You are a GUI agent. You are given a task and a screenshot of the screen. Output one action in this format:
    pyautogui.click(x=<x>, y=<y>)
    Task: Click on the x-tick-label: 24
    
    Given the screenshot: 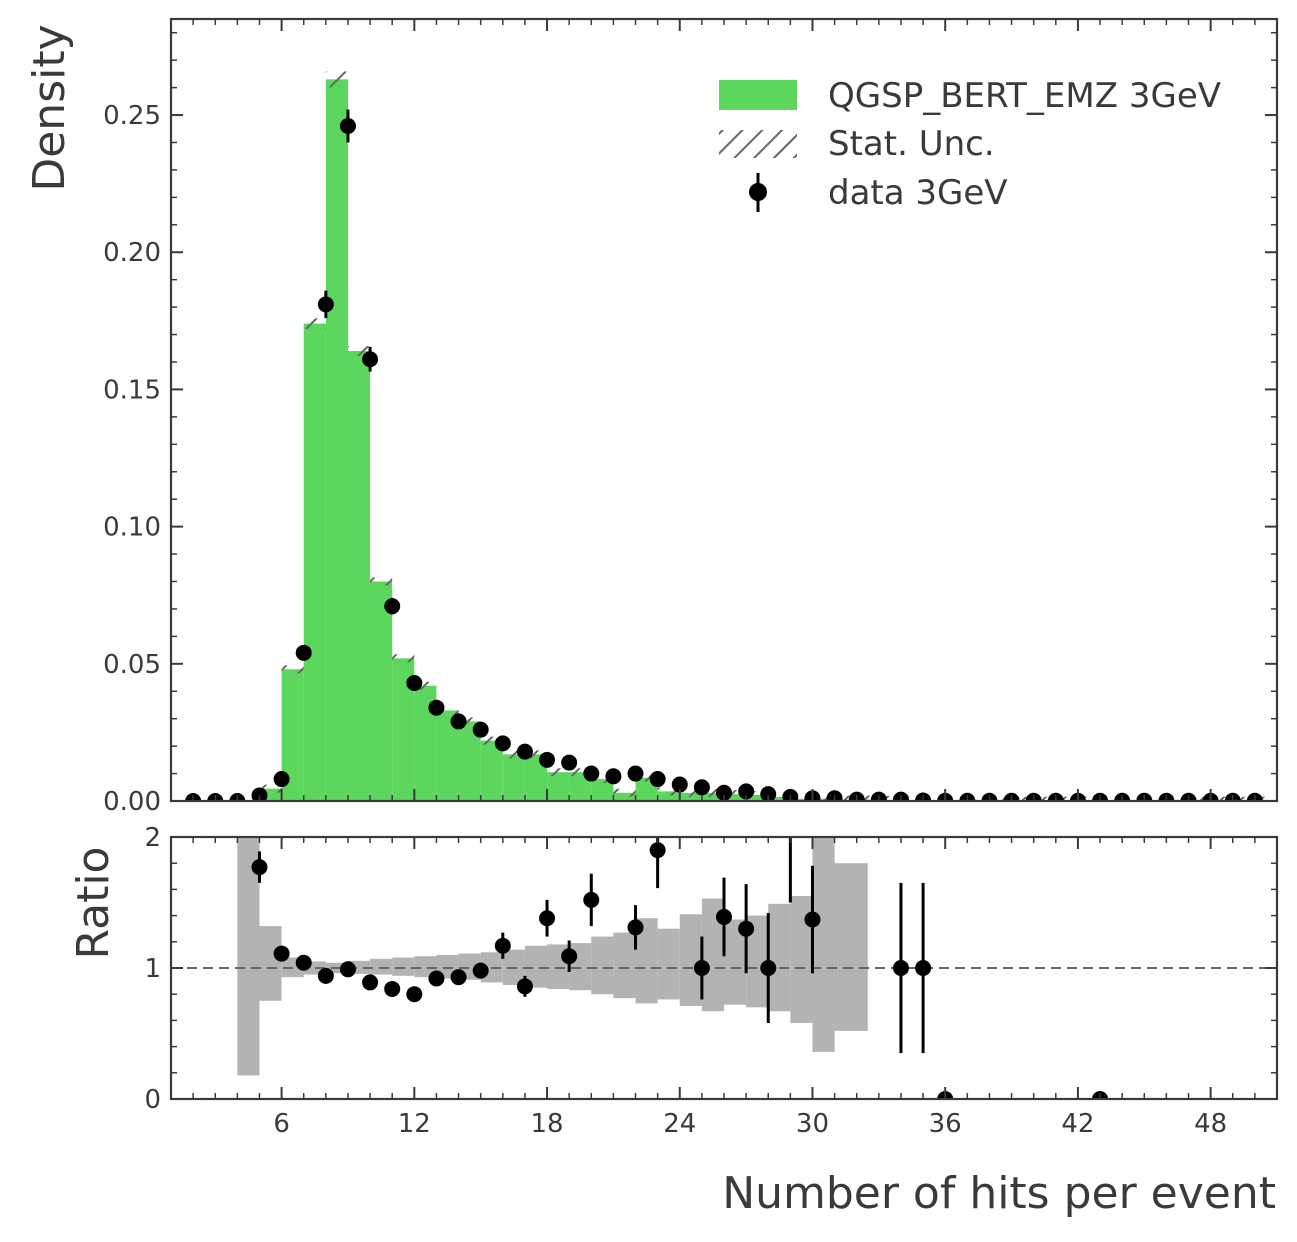 What is the action you would take?
    pyautogui.click(x=679, y=1124)
    